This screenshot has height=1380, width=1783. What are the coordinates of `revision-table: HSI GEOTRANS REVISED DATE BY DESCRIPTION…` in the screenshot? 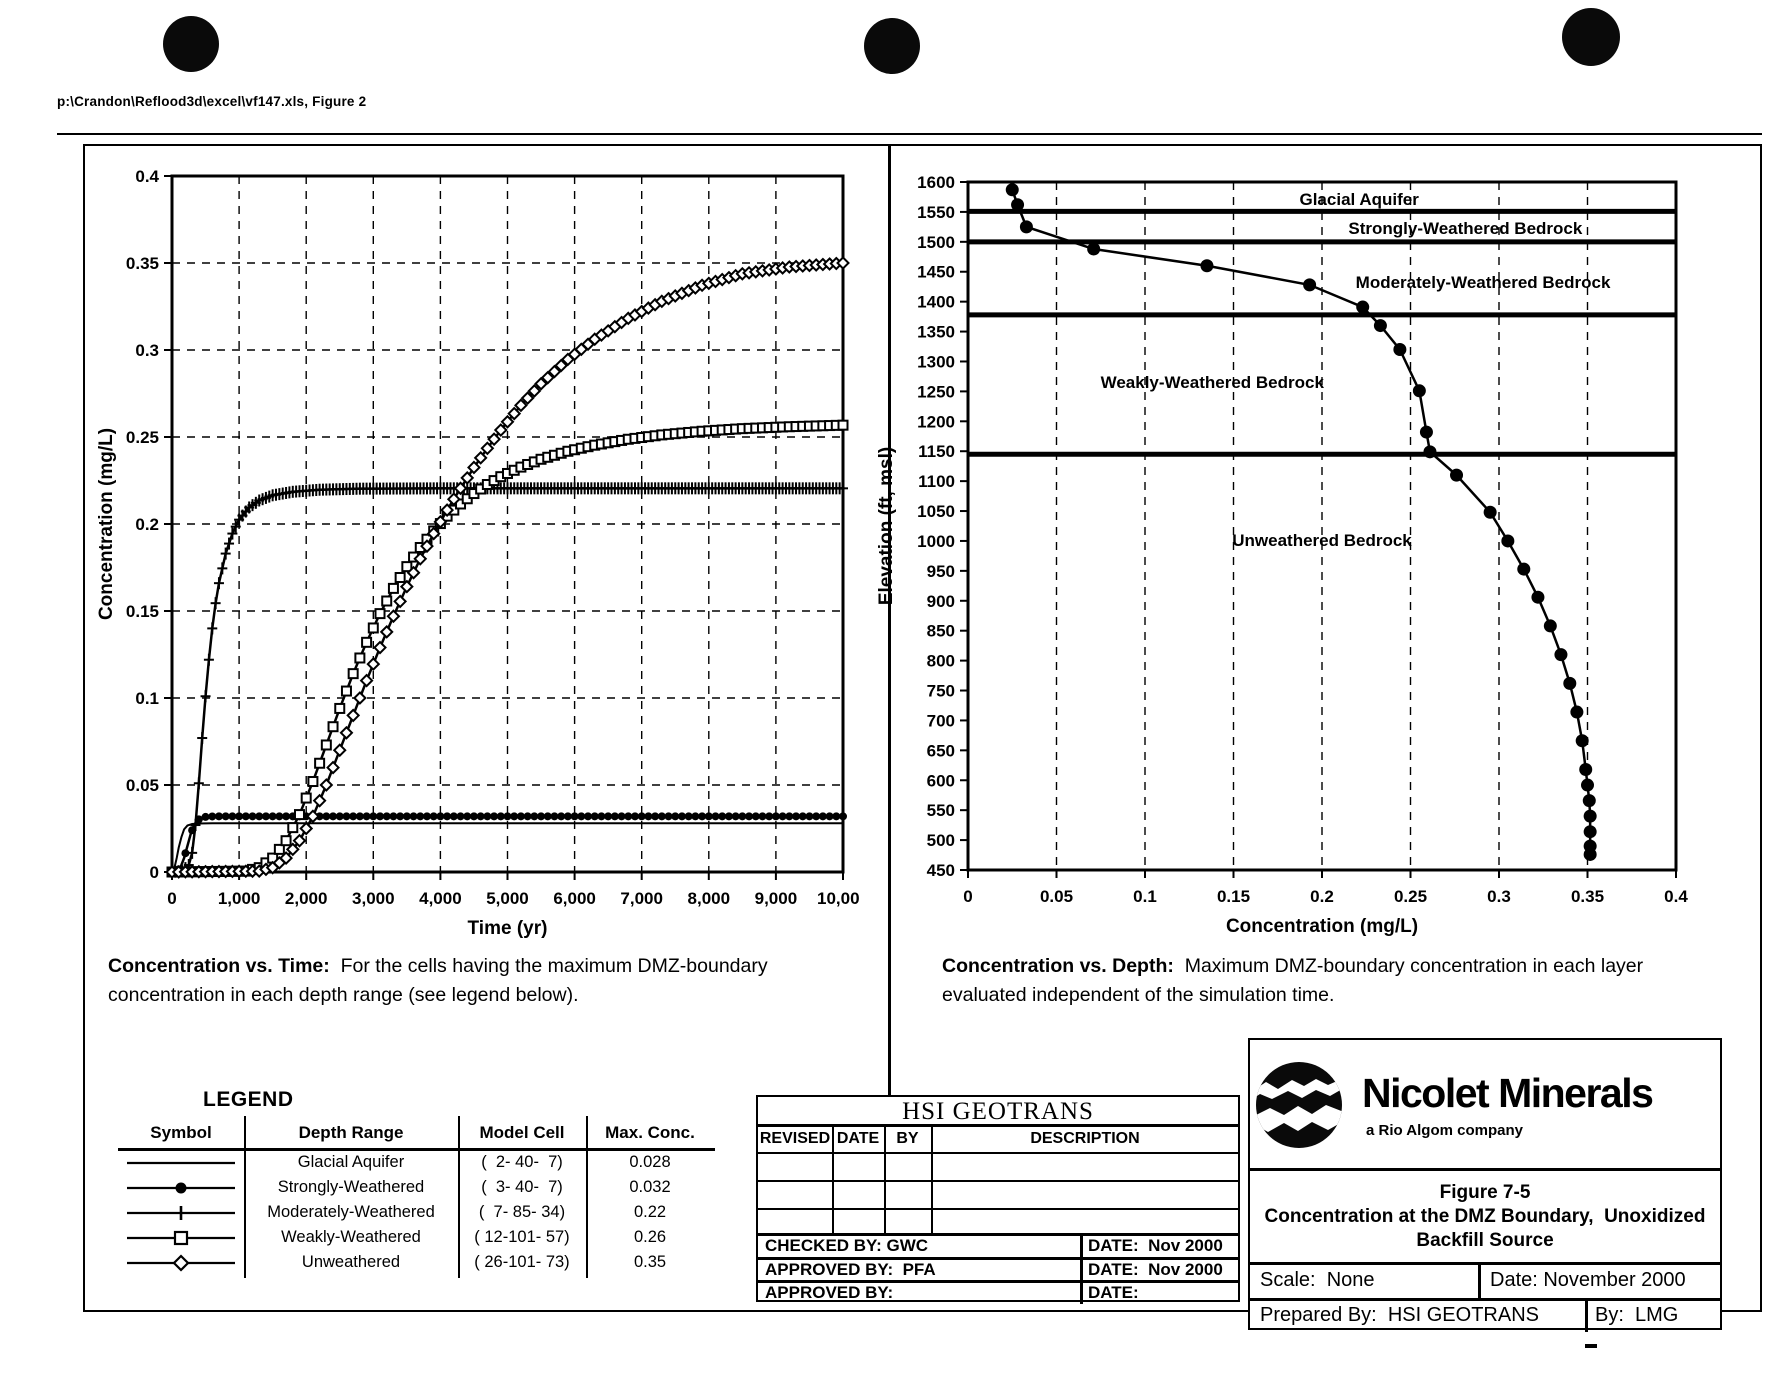 It's located at (998, 1199).